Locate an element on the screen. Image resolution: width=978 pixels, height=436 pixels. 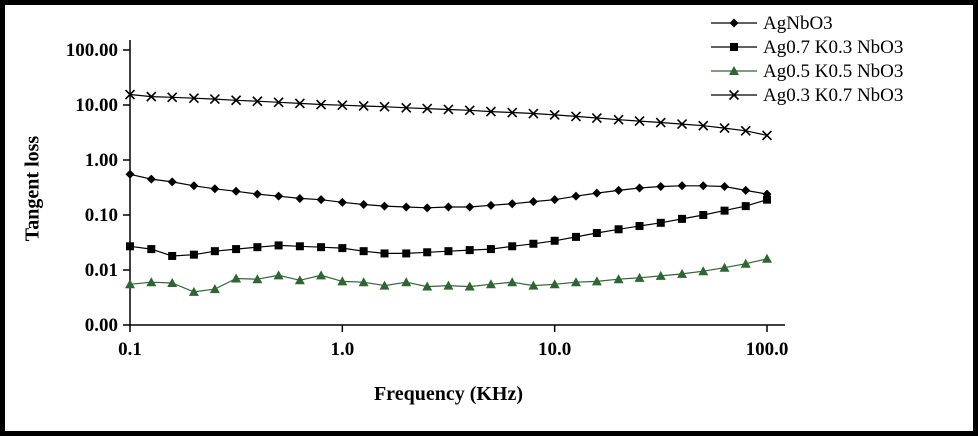
y-tick-label: 1.00 is located at coordinates (101, 160).